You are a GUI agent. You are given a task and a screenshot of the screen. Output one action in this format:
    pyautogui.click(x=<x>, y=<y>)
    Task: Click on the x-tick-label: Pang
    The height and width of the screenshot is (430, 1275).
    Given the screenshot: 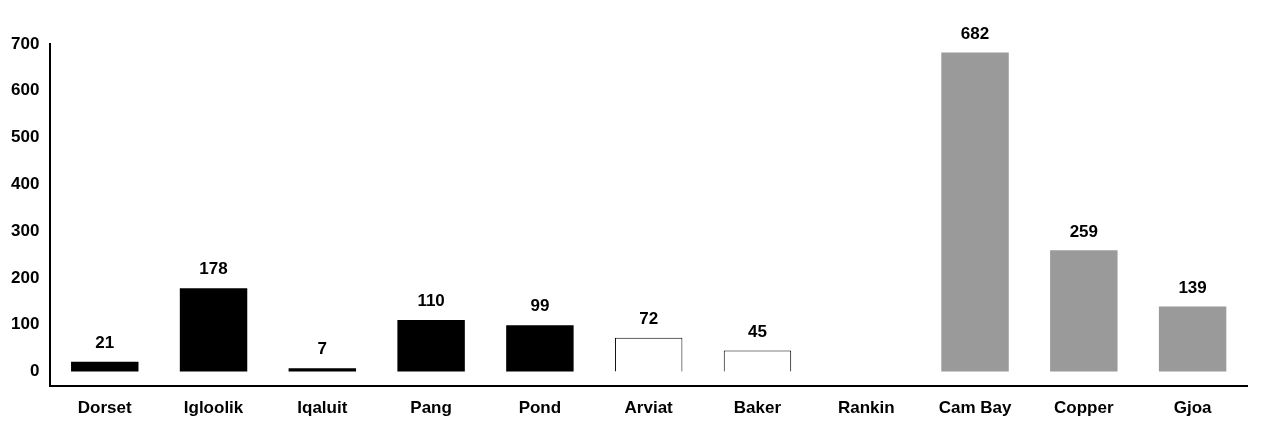 What is the action you would take?
    pyautogui.click(x=431, y=408)
    